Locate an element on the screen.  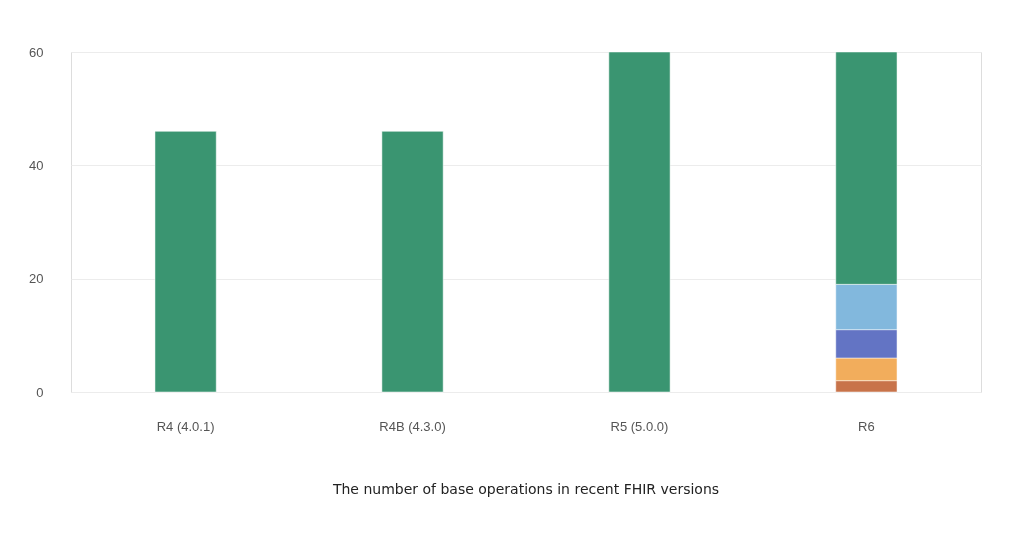
x-tick-label: R5 (5.0.0) is located at coordinates (639, 426).